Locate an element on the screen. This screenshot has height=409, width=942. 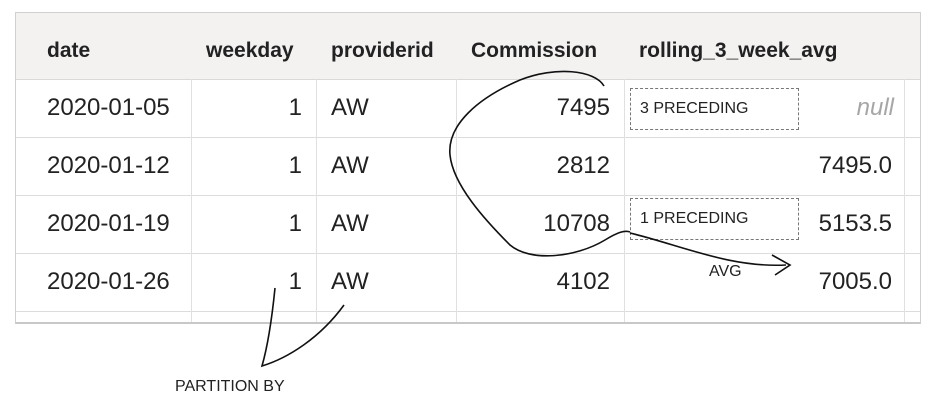
cell-date: 2020-01-19 is located at coordinates (108, 223).